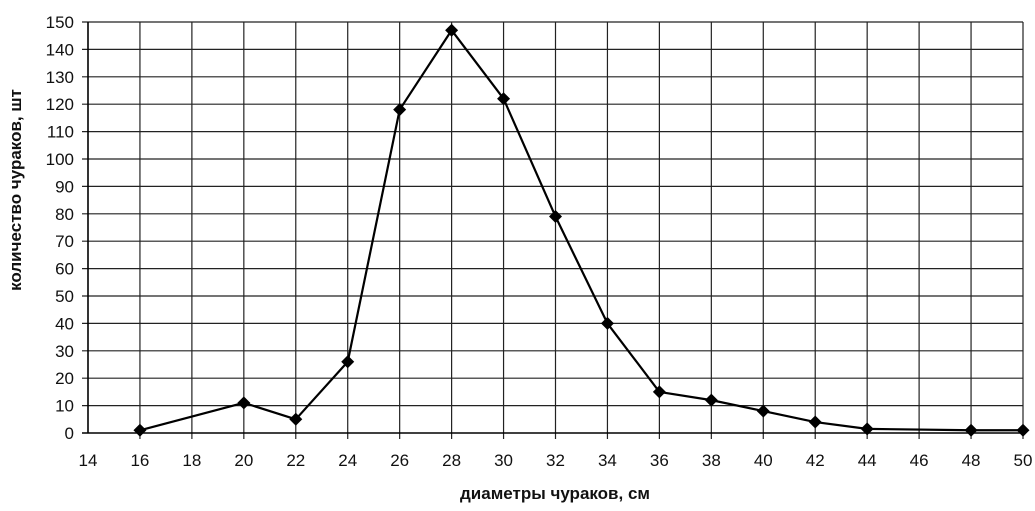 The height and width of the screenshot is (511, 1035). Describe the element at coordinates (1023, 460) in the screenshot. I see `x-tick-label: 50` at that location.